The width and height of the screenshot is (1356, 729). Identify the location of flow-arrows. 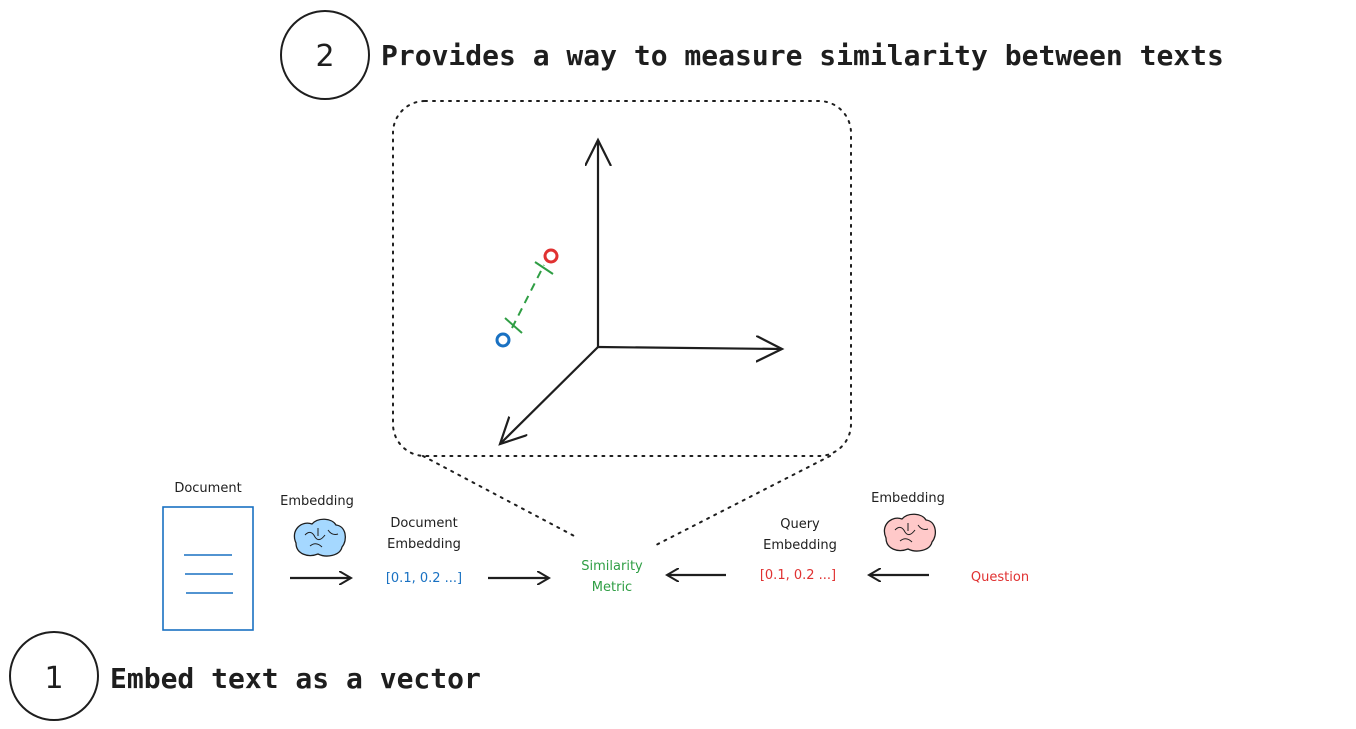
(609, 576).